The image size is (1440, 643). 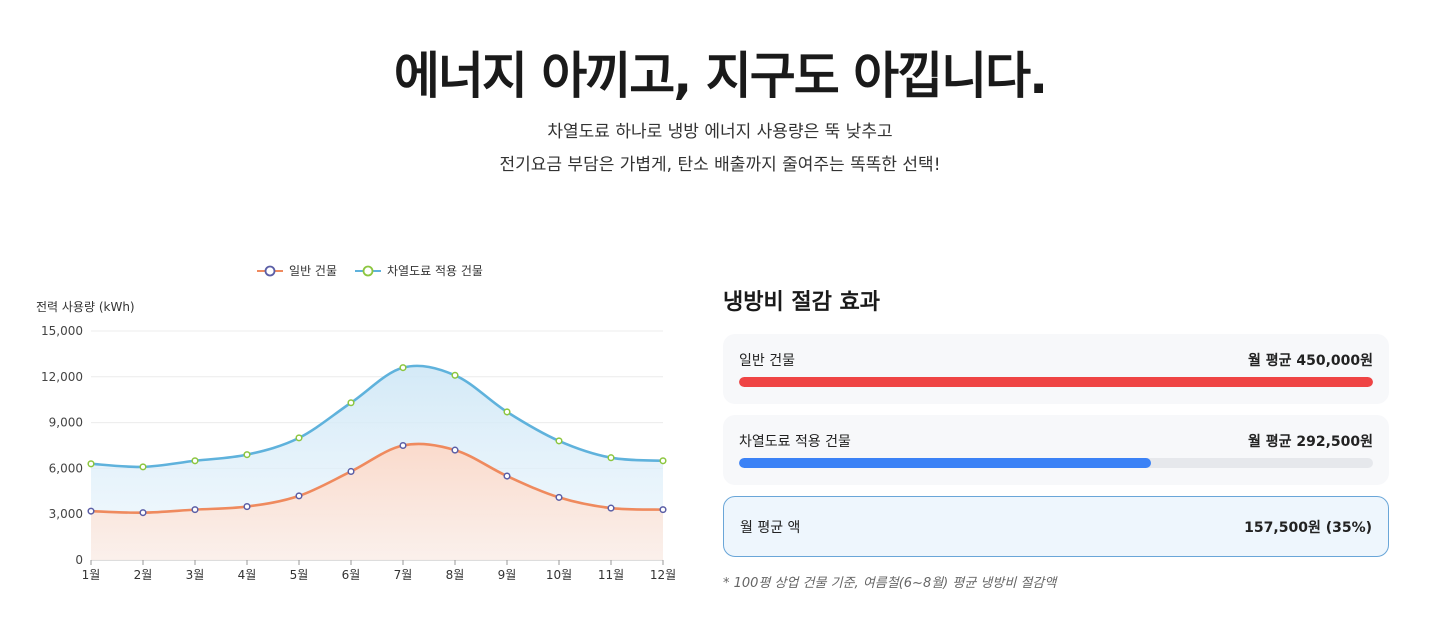 I want to click on x-tick-label: 10월, so click(x=559, y=575).